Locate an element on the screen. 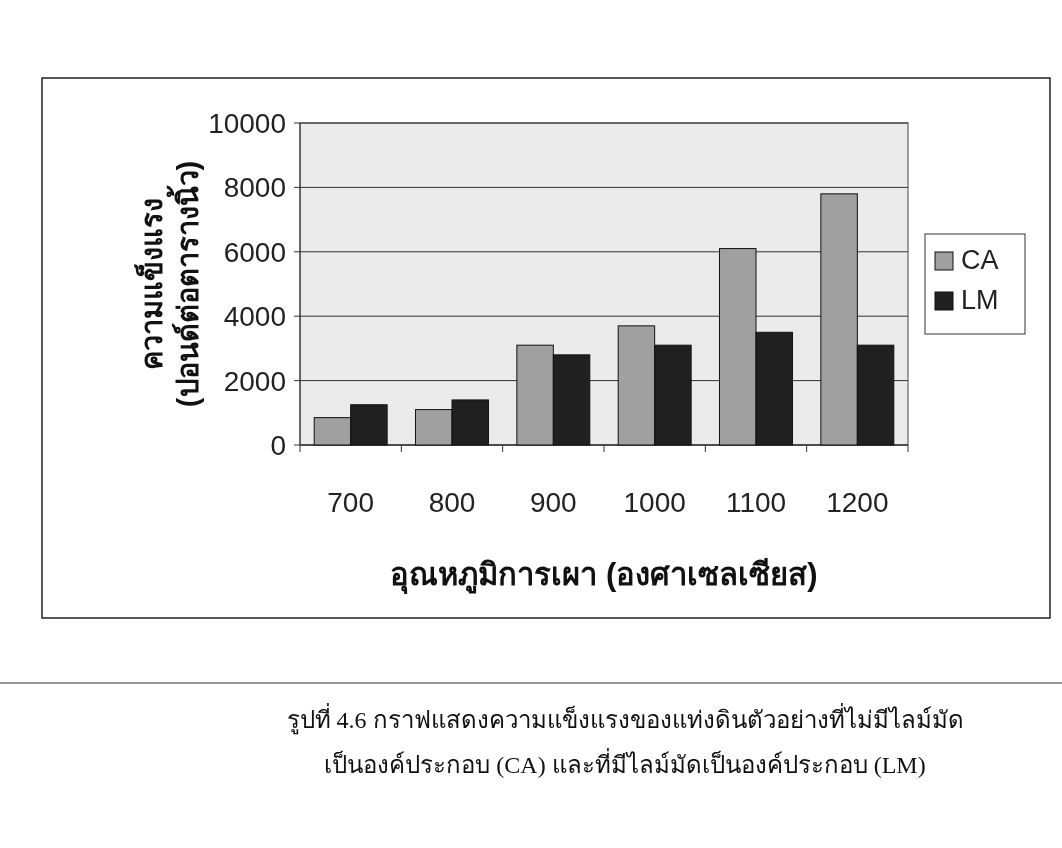 The width and height of the screenshot is (1062, 848). x-tick-label: 1000 is located at coordinates (654, 502).